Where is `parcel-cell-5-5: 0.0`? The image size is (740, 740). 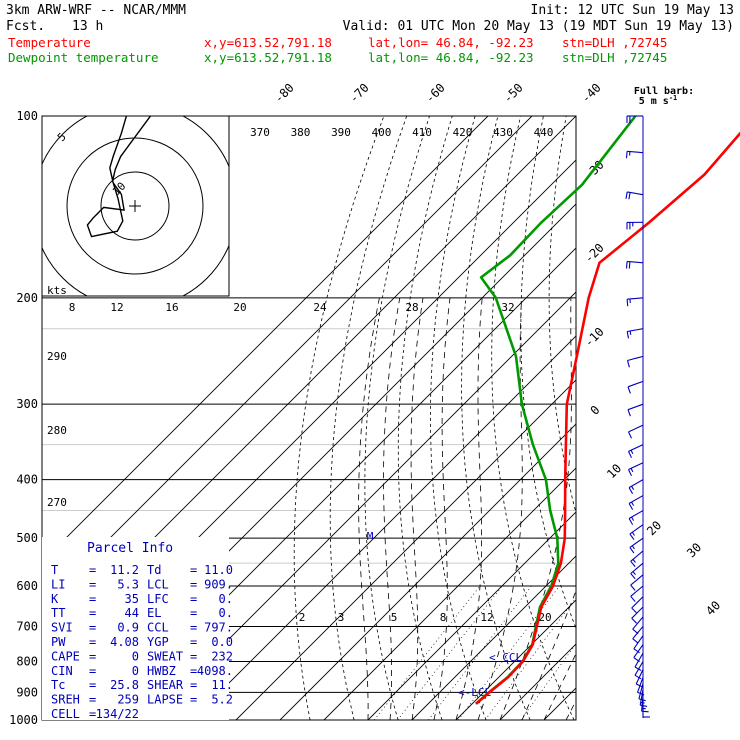
parcel-cell-5-5: 0.0 is located at coordinates (222, 642).